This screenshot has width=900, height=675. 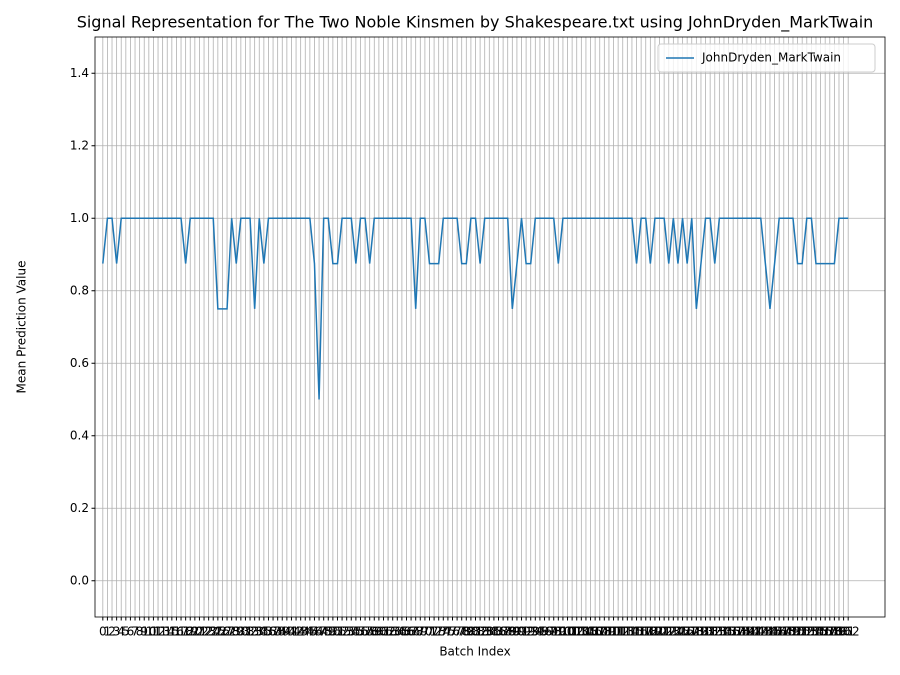 I want to click on x-tick-label: 106, so click(x=590, y=632).